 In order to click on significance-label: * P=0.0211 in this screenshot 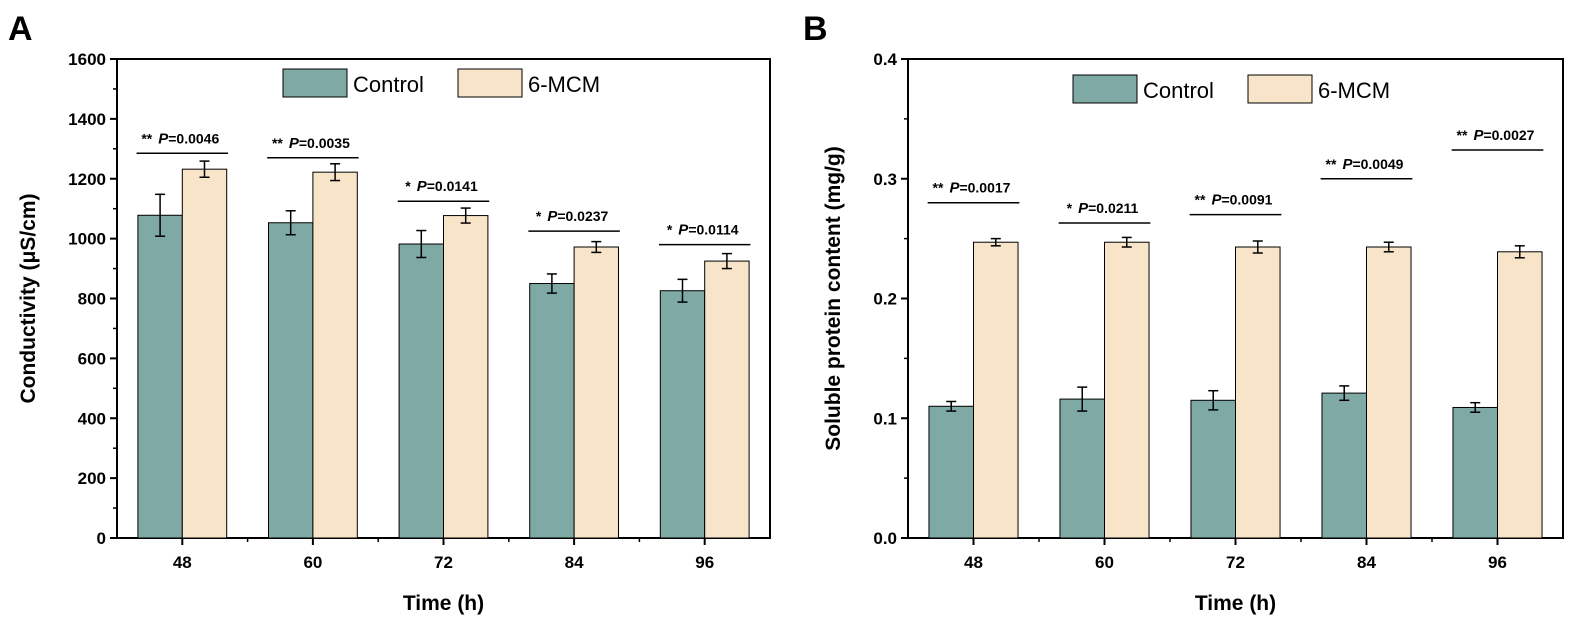, I will do `click(1103, 208)`.